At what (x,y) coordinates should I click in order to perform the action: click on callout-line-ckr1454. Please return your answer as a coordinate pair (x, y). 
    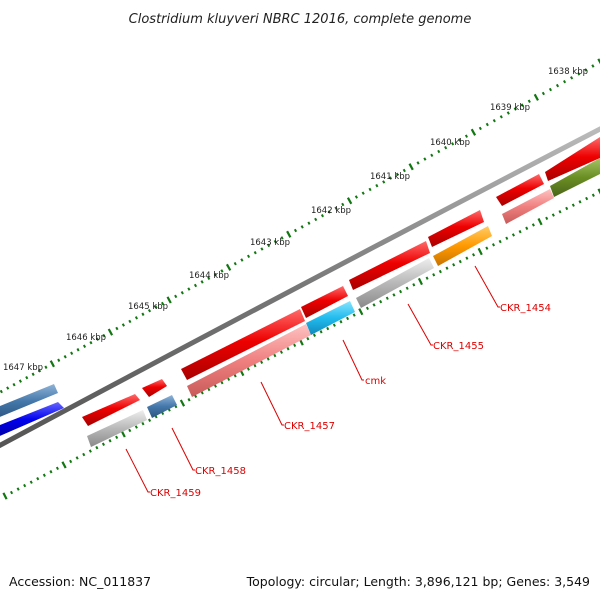
    Looking at the image, I should click on (487, 286).